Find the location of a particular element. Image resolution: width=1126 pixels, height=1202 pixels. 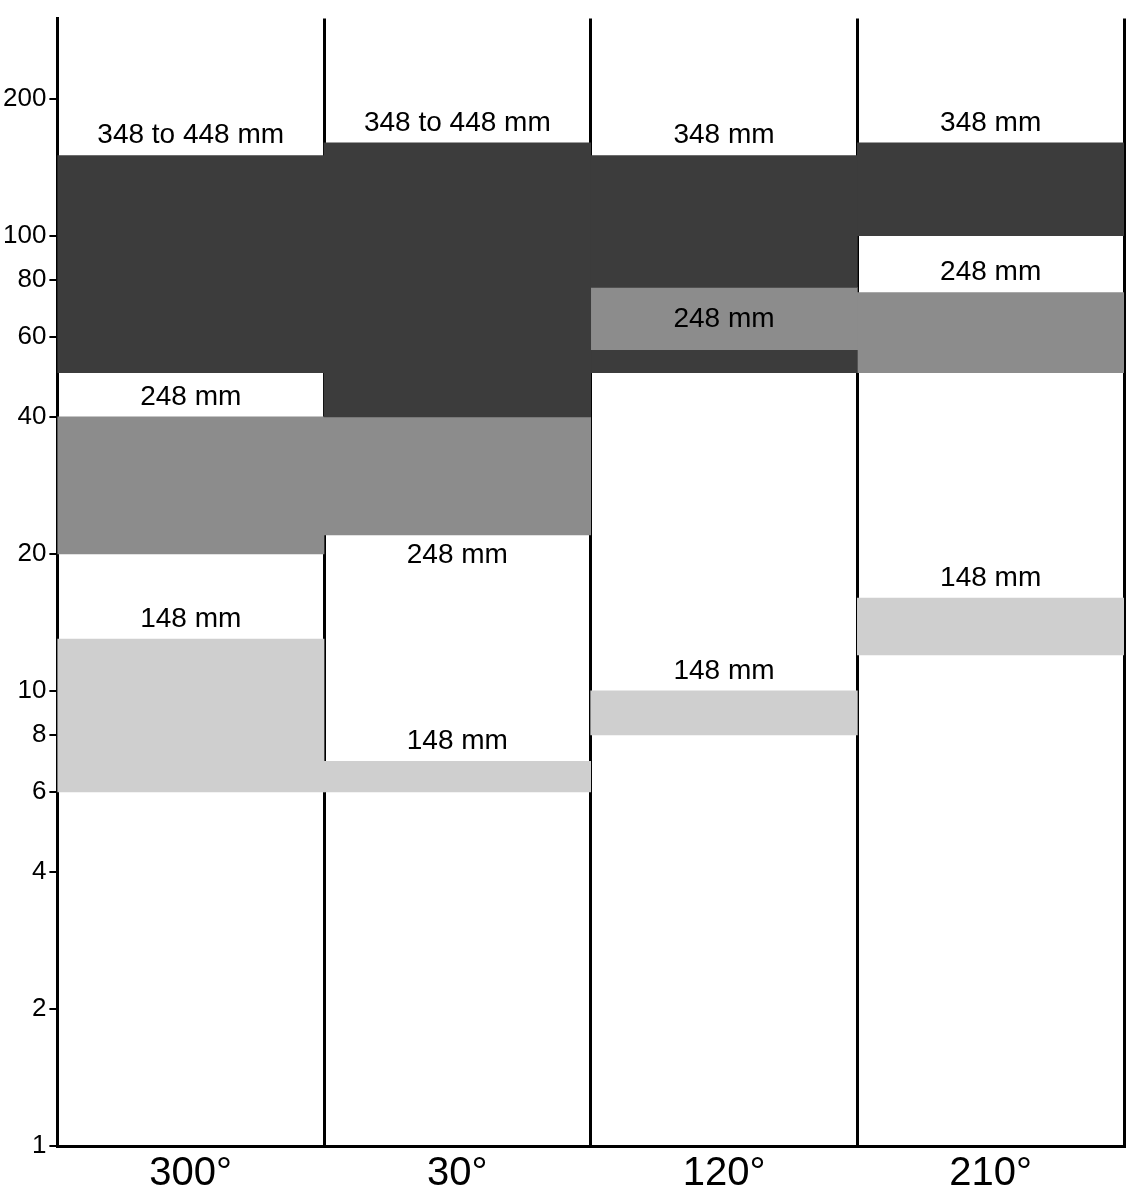

y-tick-label: 2 is located at coordinates (39, 1007).